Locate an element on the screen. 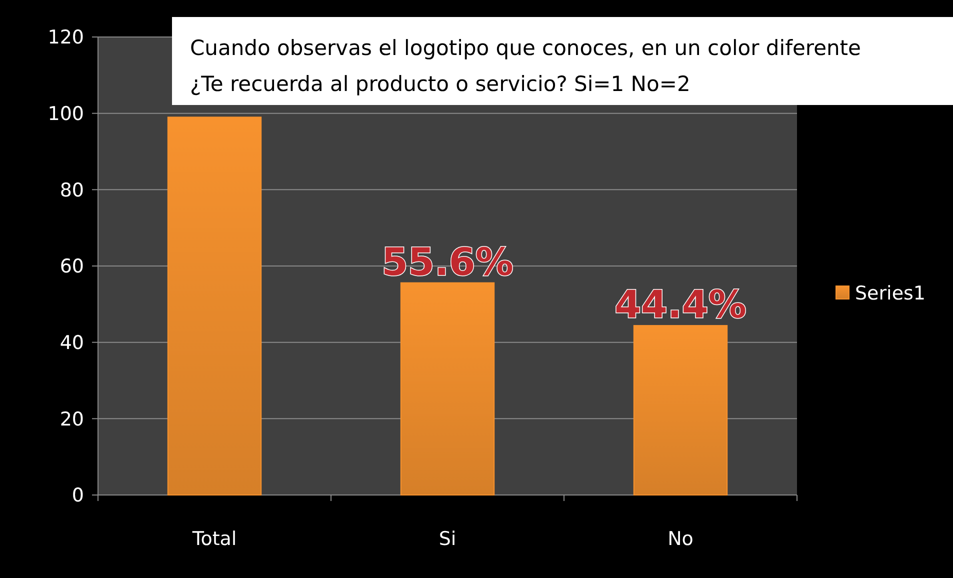 The image size is (953, 578). y-tick-label: 60 is located at coordinates (72, 267).